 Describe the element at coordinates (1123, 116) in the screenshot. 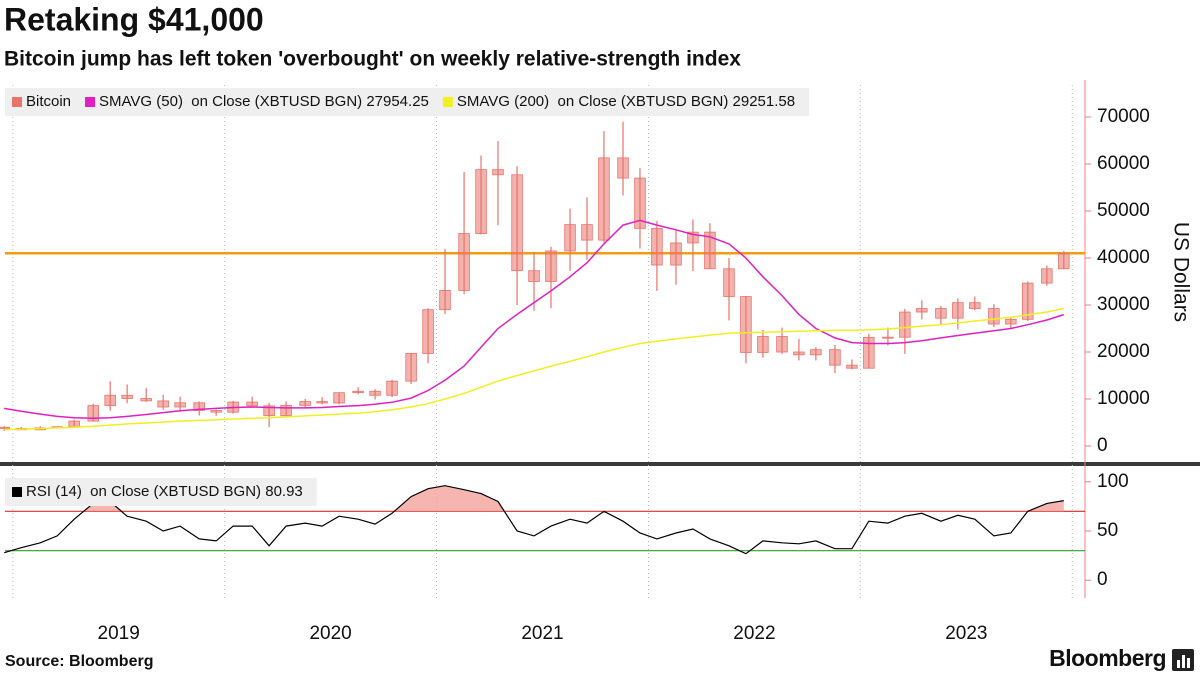

I see `y-tick-label: 70000` at that location.